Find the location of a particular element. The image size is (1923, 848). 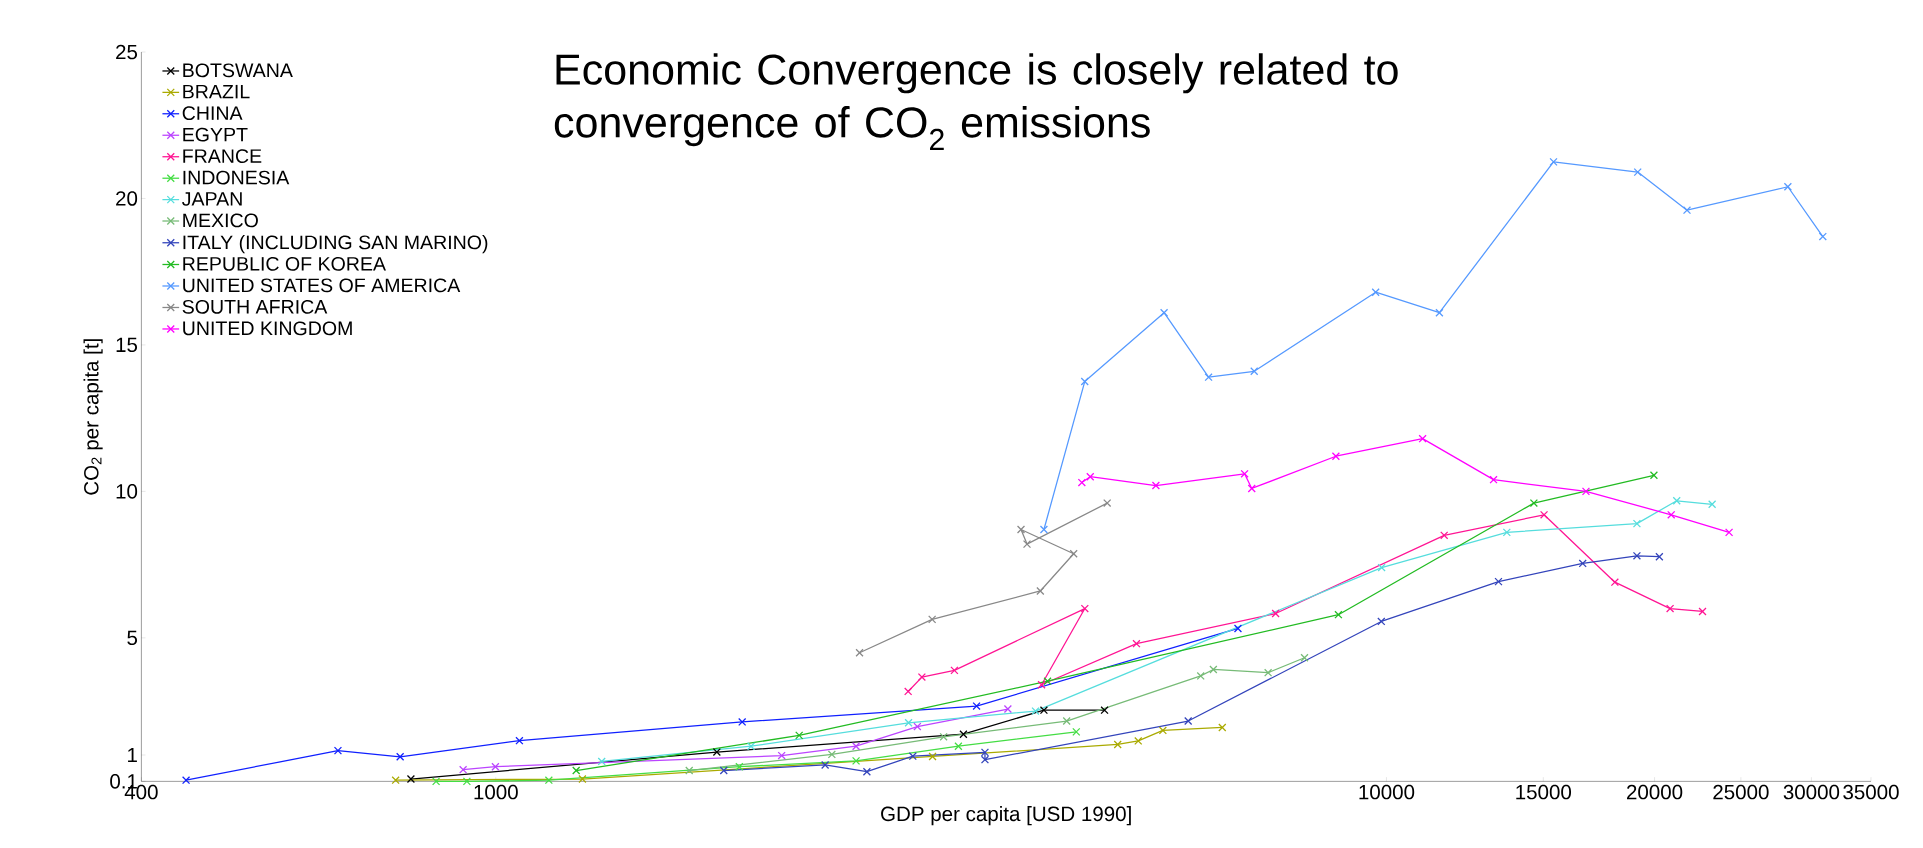

text: Economic Convergence is closely related to convergence of CO$_{2}$ emissions is located at coordinates (976, 101).